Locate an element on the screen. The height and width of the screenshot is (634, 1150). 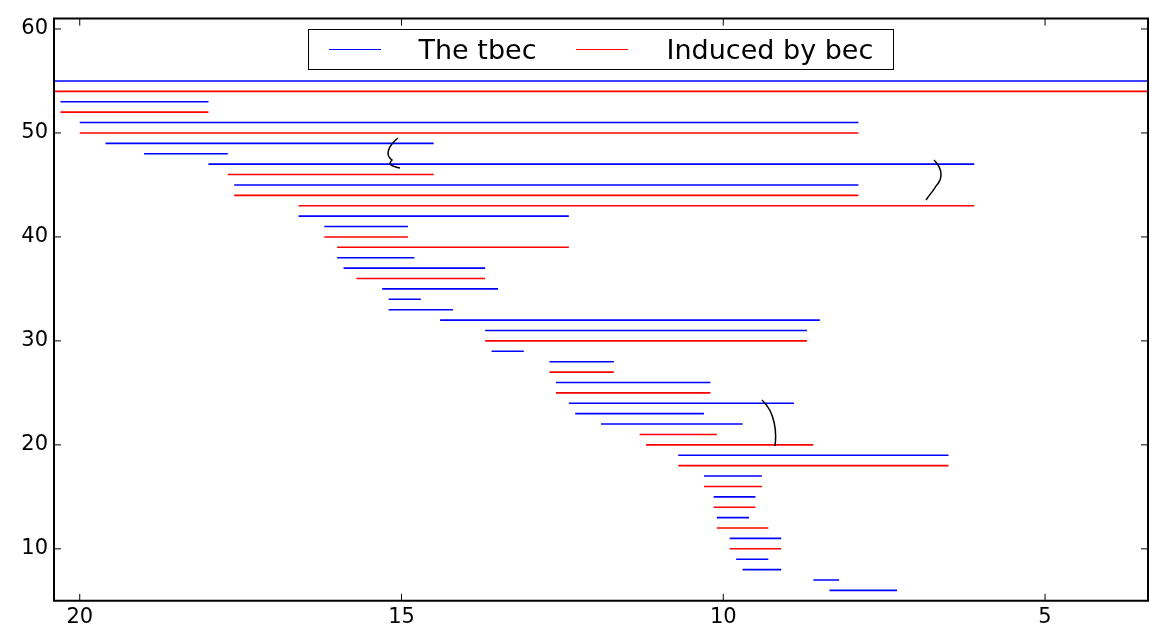
x-tick-label: 5 is located at coordinates (1045, 615).